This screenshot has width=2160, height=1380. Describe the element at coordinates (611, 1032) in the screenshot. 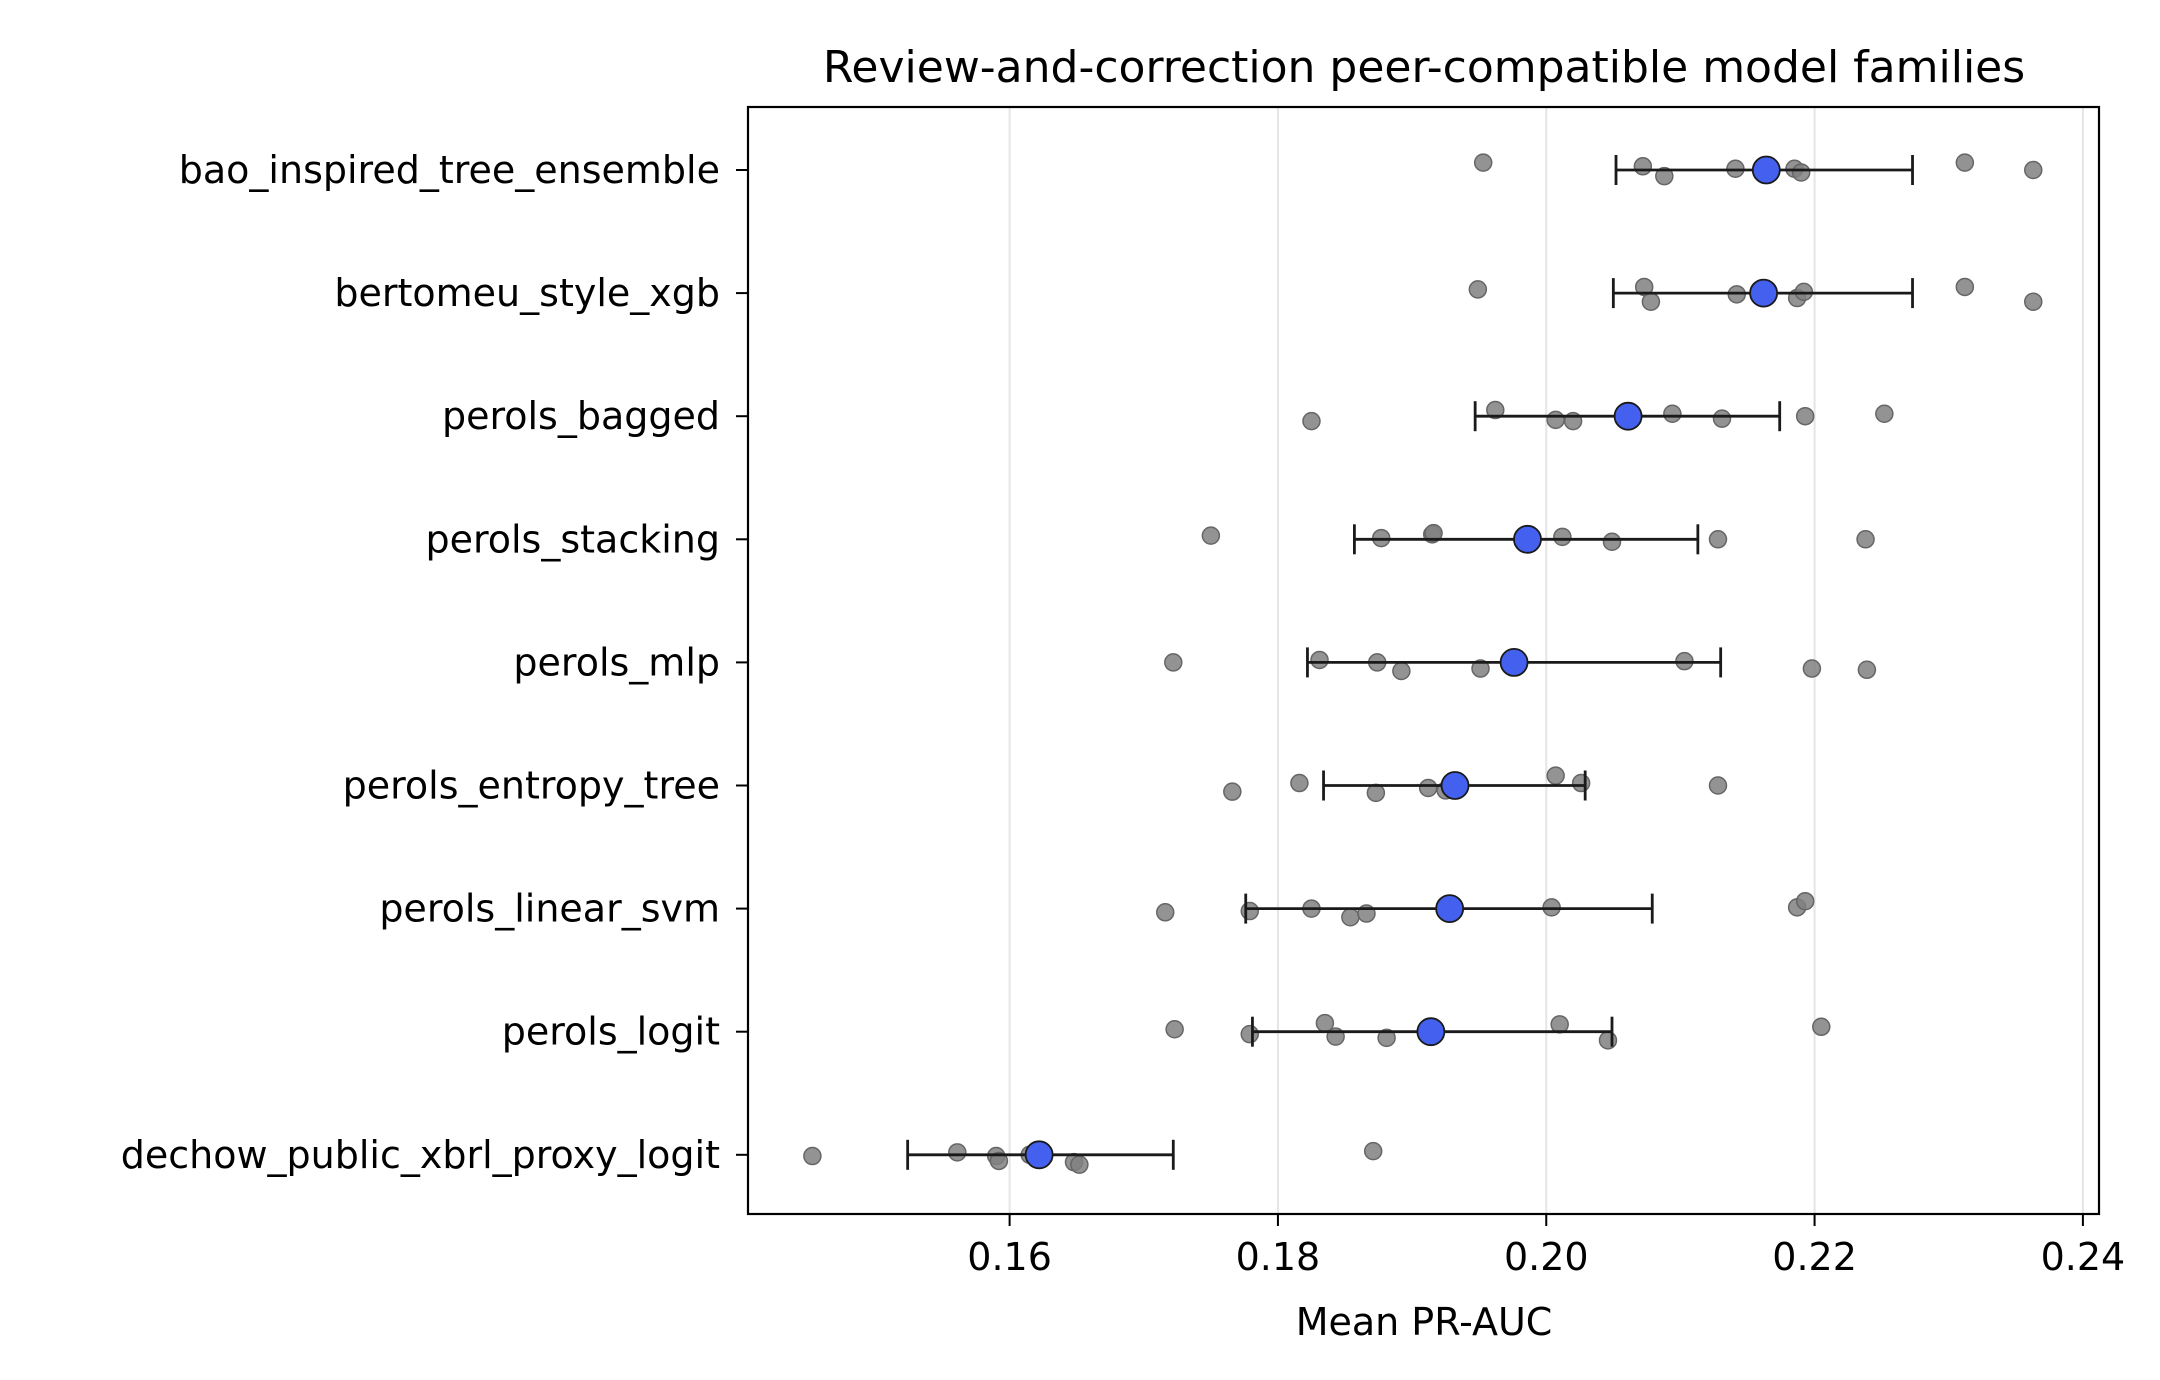

I see `category-label: perols_logit` at that location.